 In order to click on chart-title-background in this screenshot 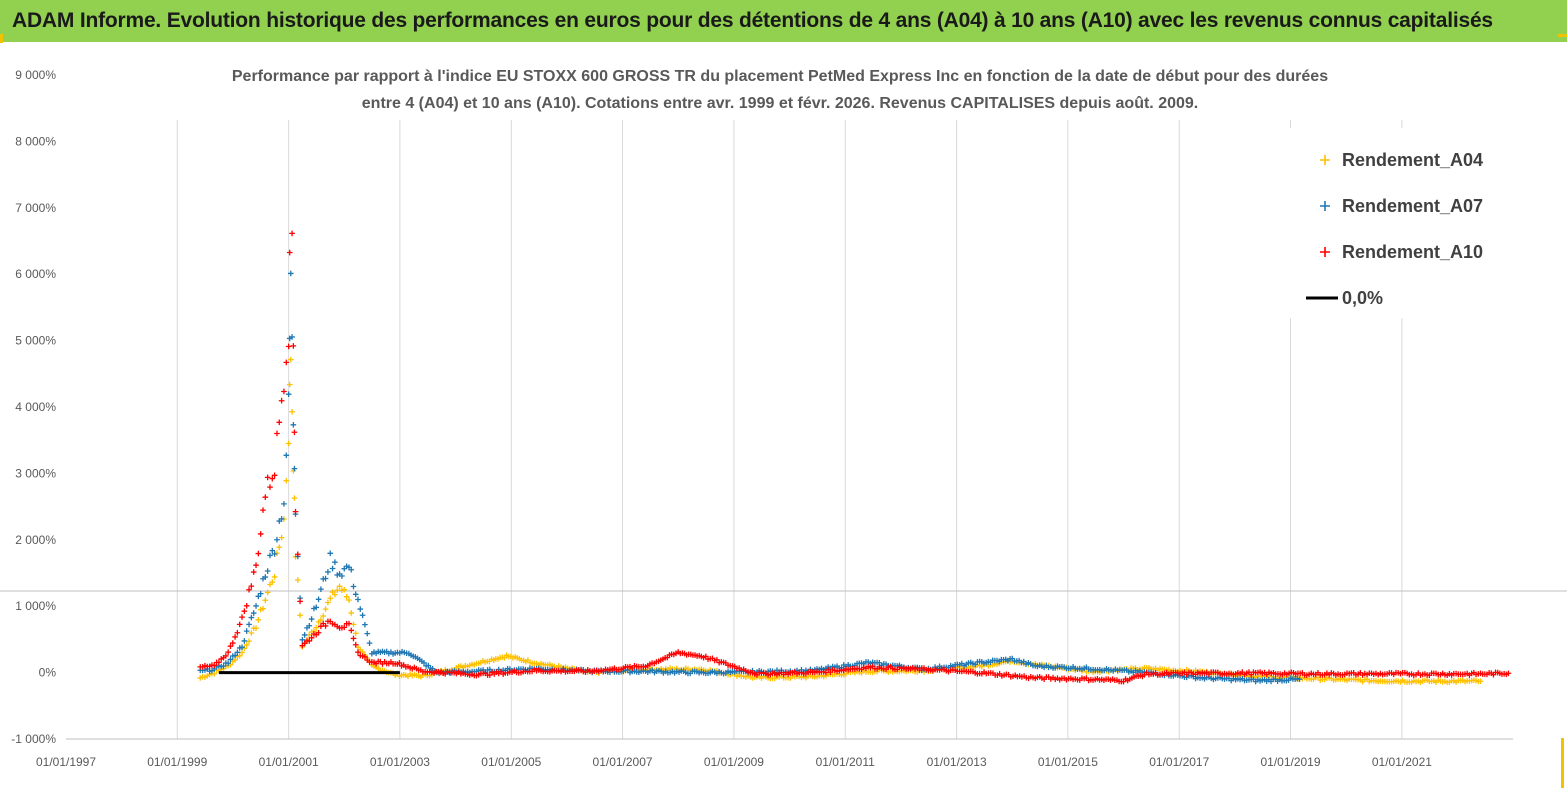, I will do `click(780, 88)`.